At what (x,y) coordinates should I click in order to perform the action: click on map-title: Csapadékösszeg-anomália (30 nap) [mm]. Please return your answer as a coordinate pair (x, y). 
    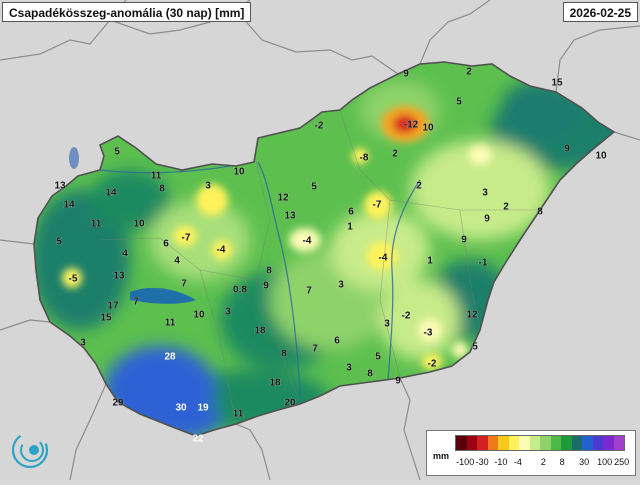
    Looking at the image, I should click on (127, 12).